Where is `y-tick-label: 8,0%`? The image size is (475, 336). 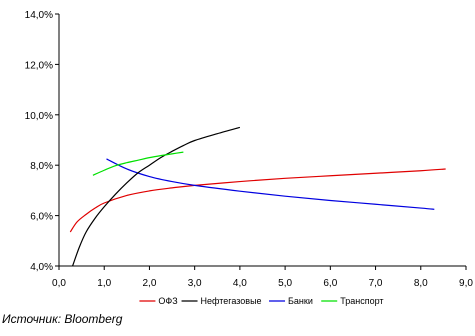
y-tick-label: 8,0% is located at coordinates (41, 166).